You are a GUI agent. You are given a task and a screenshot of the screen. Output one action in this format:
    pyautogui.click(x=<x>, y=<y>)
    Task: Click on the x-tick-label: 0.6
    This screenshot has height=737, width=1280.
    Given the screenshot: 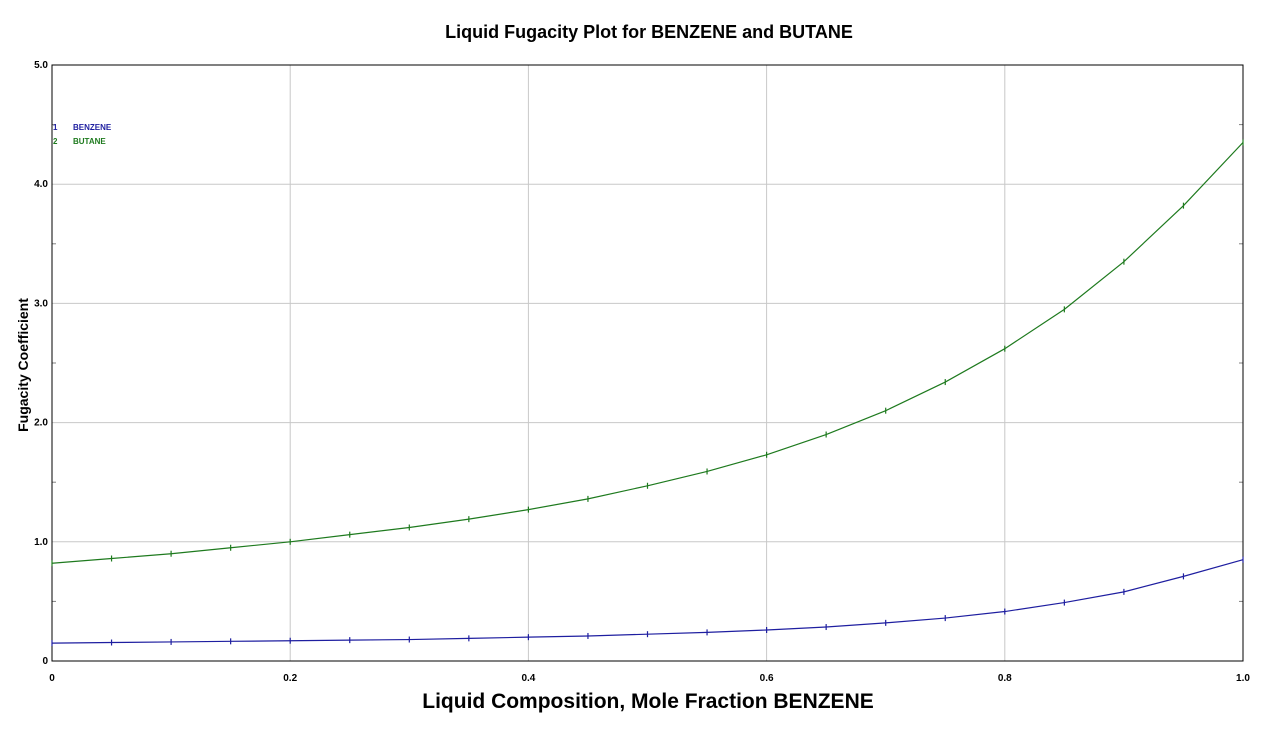 What is the action you would take?
    pyautogui.click(x=767, y=678)
    